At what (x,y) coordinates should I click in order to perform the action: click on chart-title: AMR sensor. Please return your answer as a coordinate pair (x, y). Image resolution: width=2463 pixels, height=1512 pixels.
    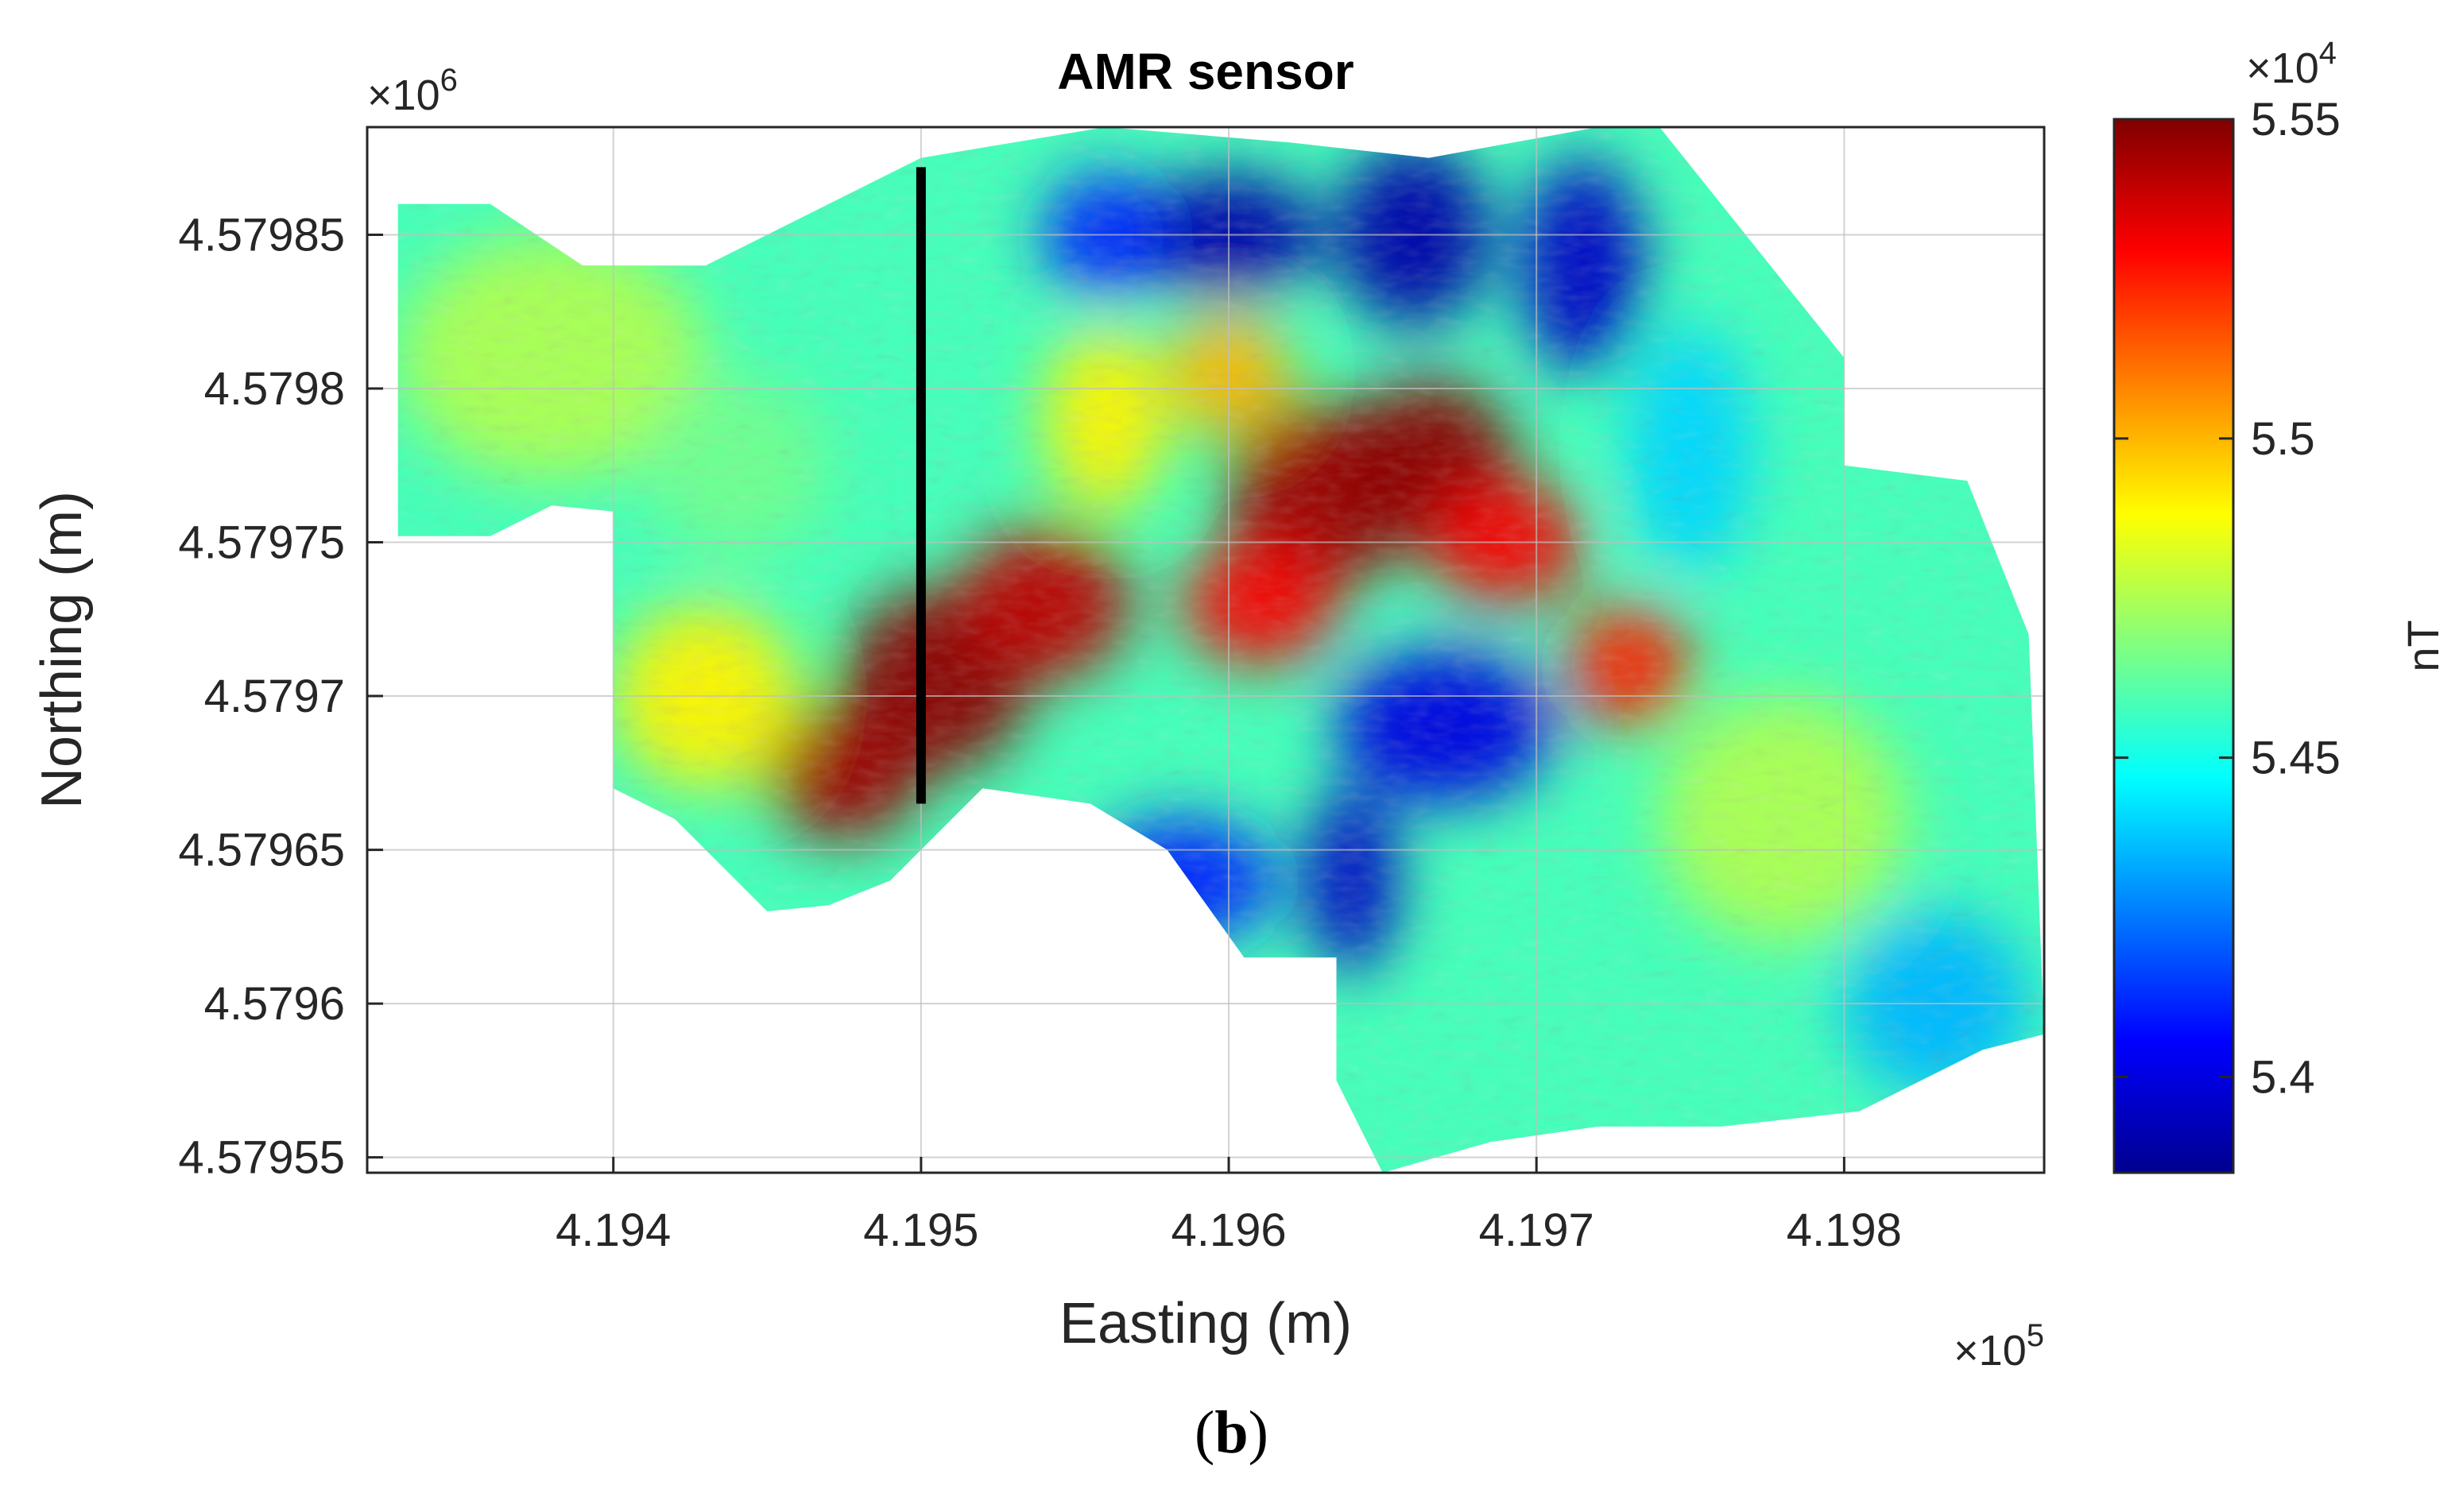
    Looking at the image, I should click on (1205, 71).